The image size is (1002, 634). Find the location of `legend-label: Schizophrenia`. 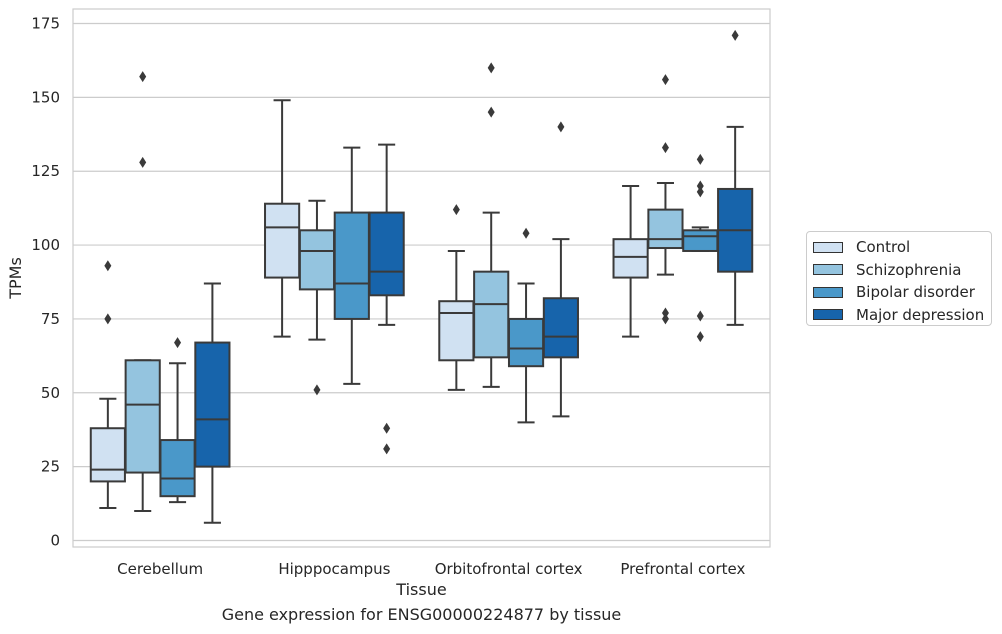

legend-label: Schizophrenia is located at coordinates (909, 269).